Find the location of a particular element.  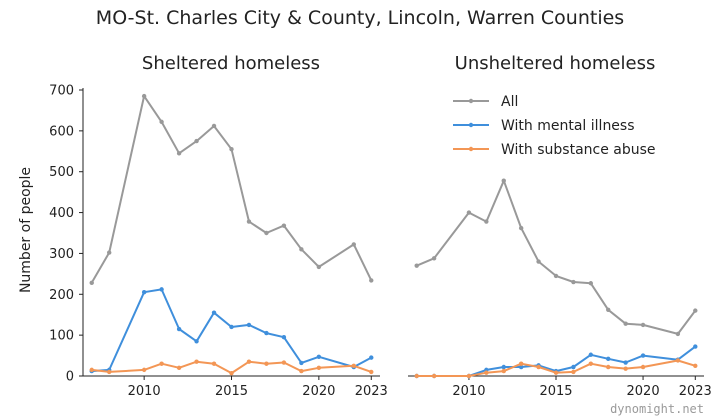

legend-marker-all is located at coordinates (471, 101).